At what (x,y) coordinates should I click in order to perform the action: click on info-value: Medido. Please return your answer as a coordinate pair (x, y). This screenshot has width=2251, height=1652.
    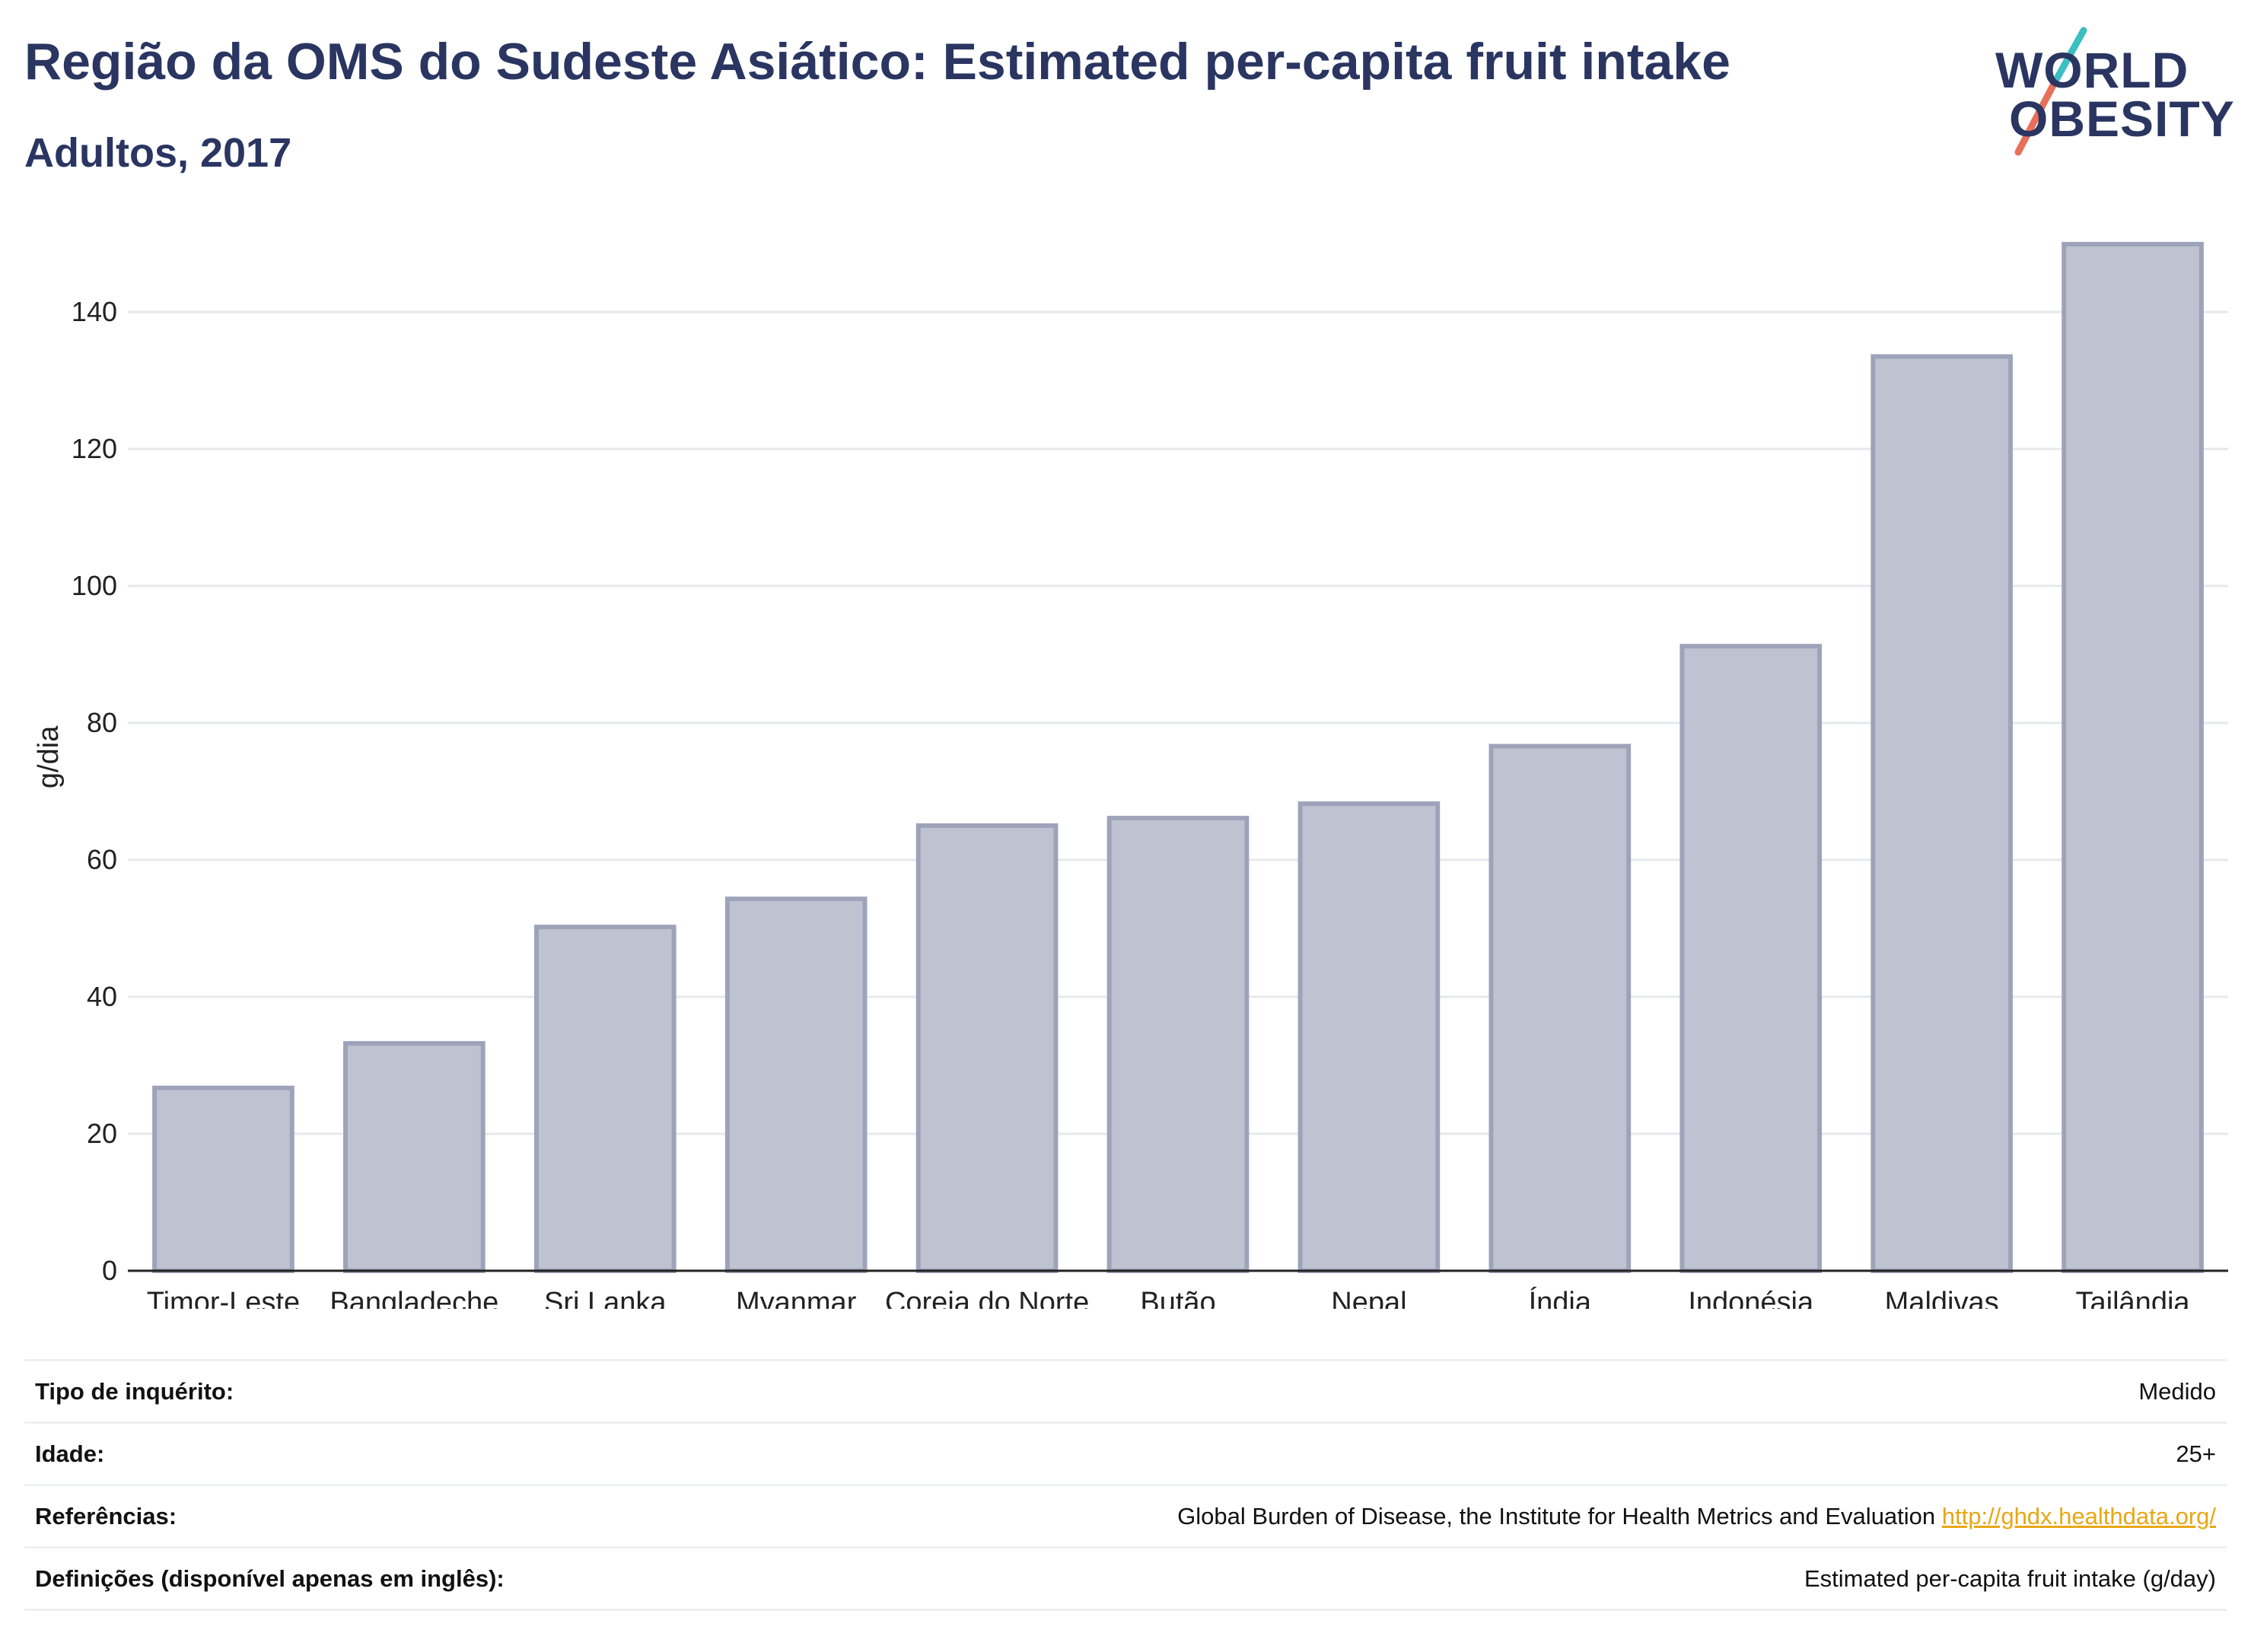
    Looking at the image, I should click on (2177, 1391).